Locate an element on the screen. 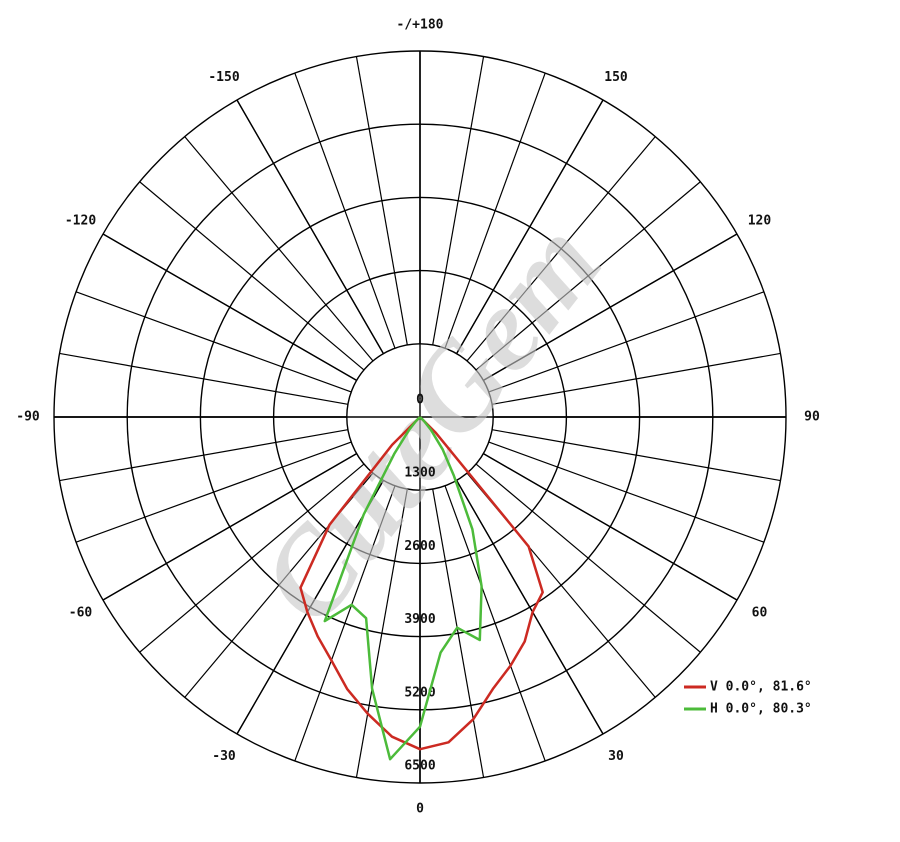 The width and height of the screenshot is (900, 842). angle-tick-label: 60 is located at coordinates (760, 613).